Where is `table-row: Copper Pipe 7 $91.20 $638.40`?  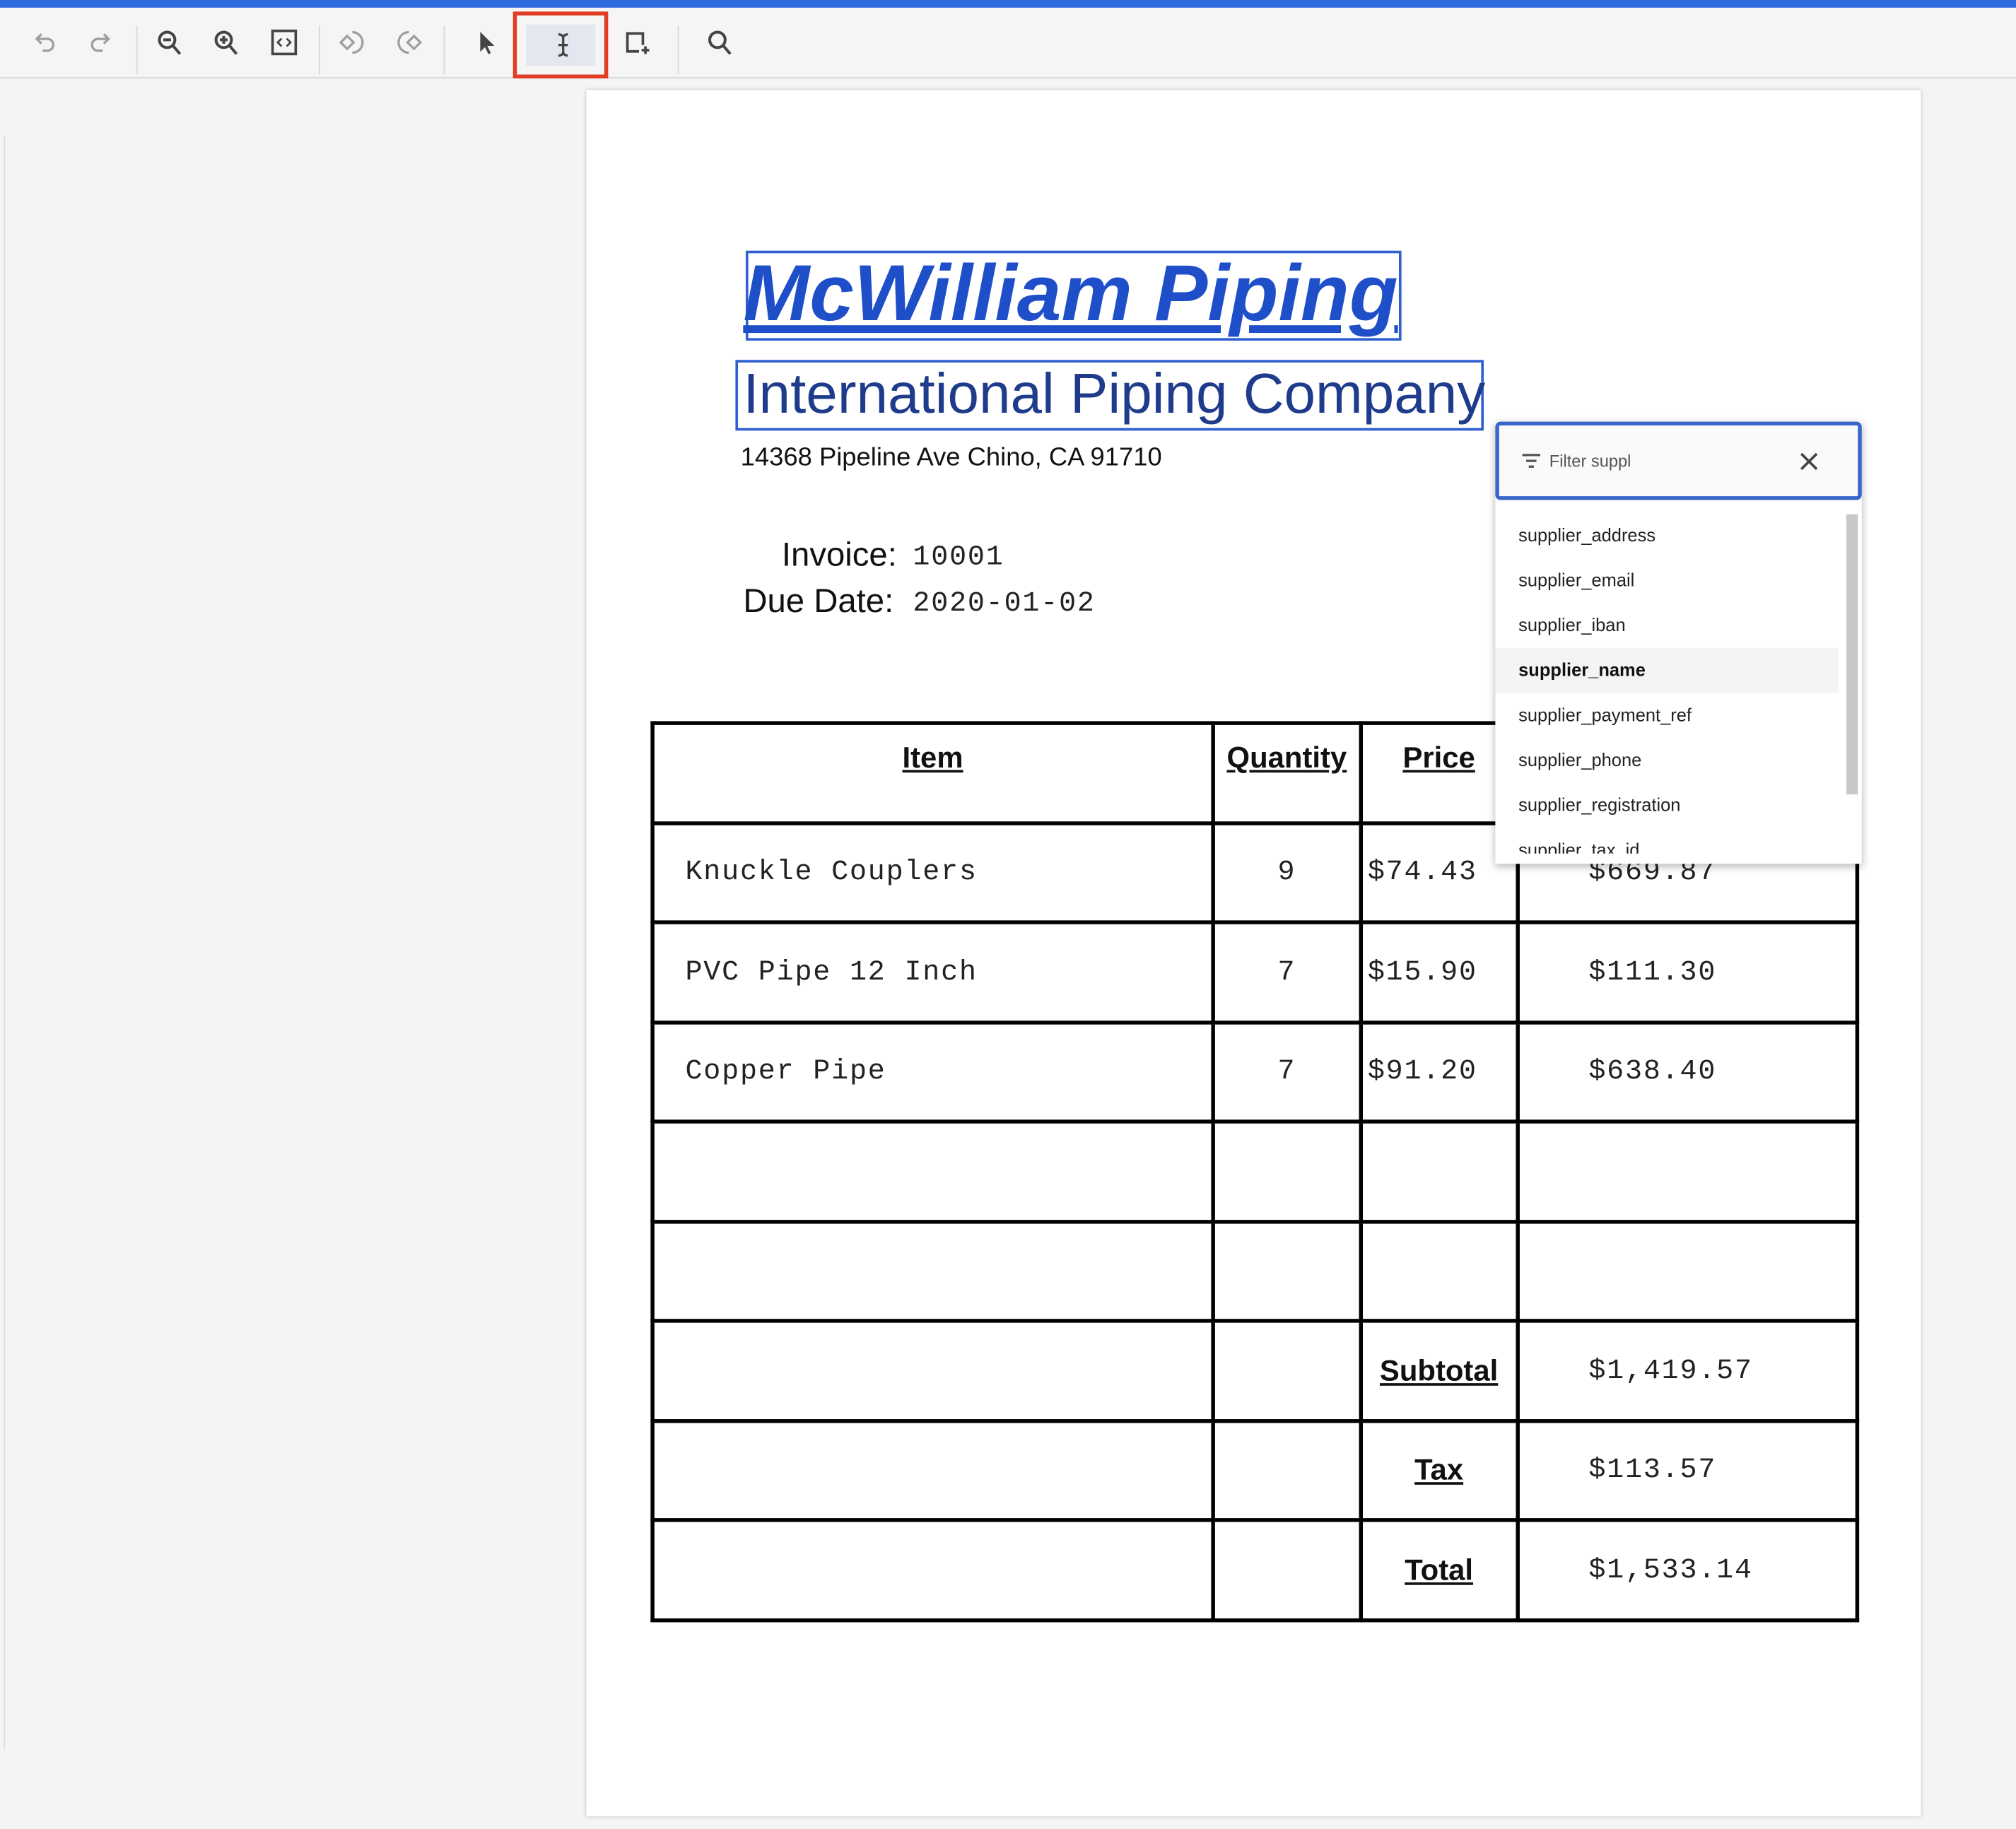
table-row: Copper Pipe 7 $91.20 $638.40 is located at coordinates (1255, 1072).